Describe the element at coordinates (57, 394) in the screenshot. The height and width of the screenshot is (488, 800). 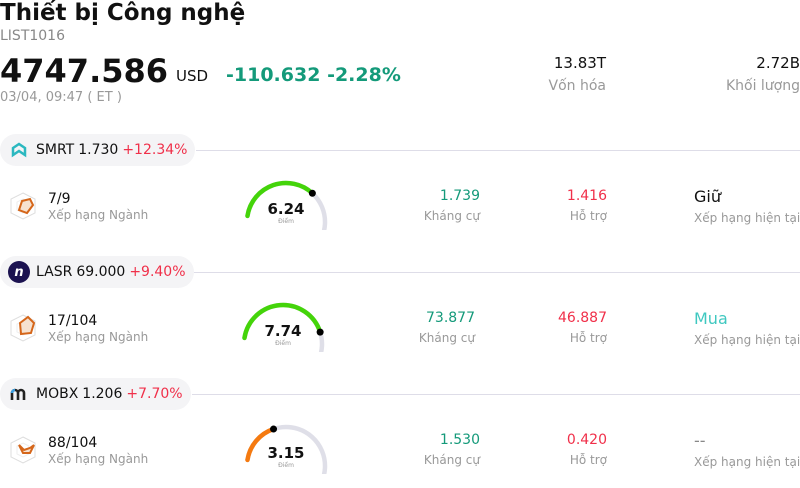
I see `ticker: MOBX` at that location.